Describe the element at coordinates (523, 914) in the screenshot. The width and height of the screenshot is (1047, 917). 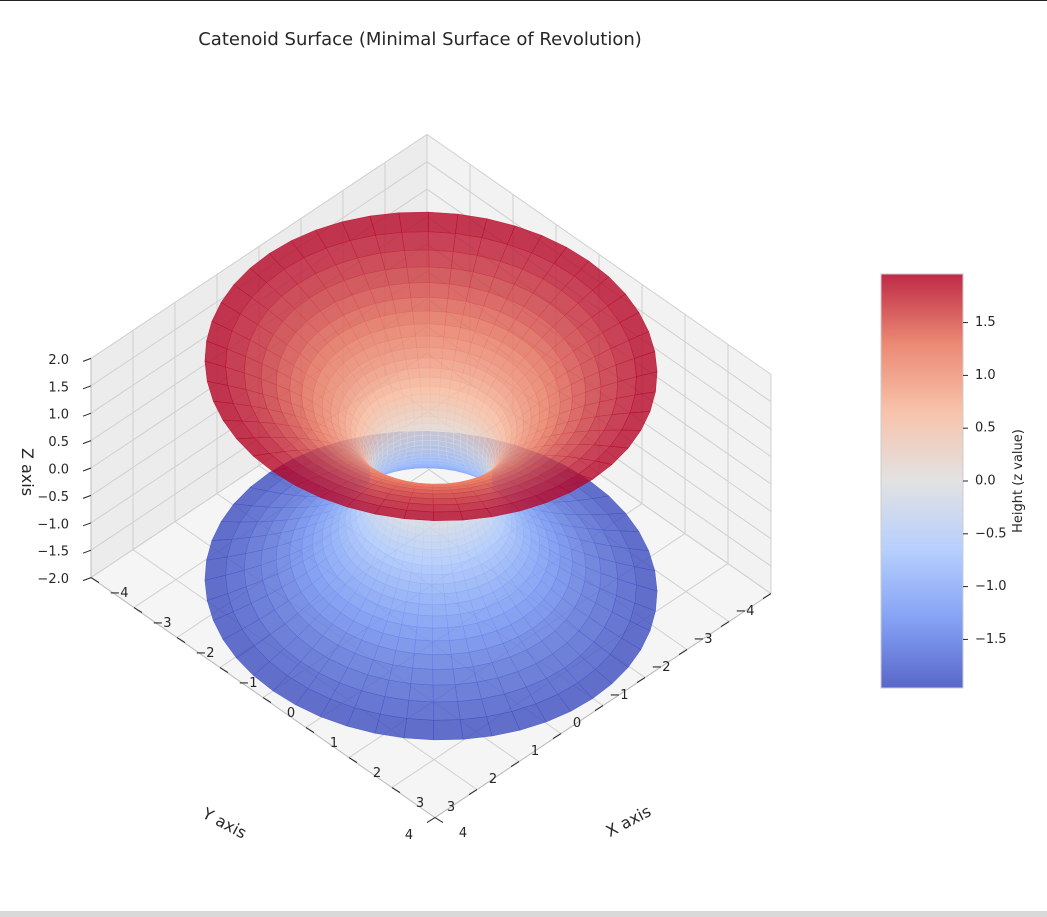
I see `bottom-bar` at that location.